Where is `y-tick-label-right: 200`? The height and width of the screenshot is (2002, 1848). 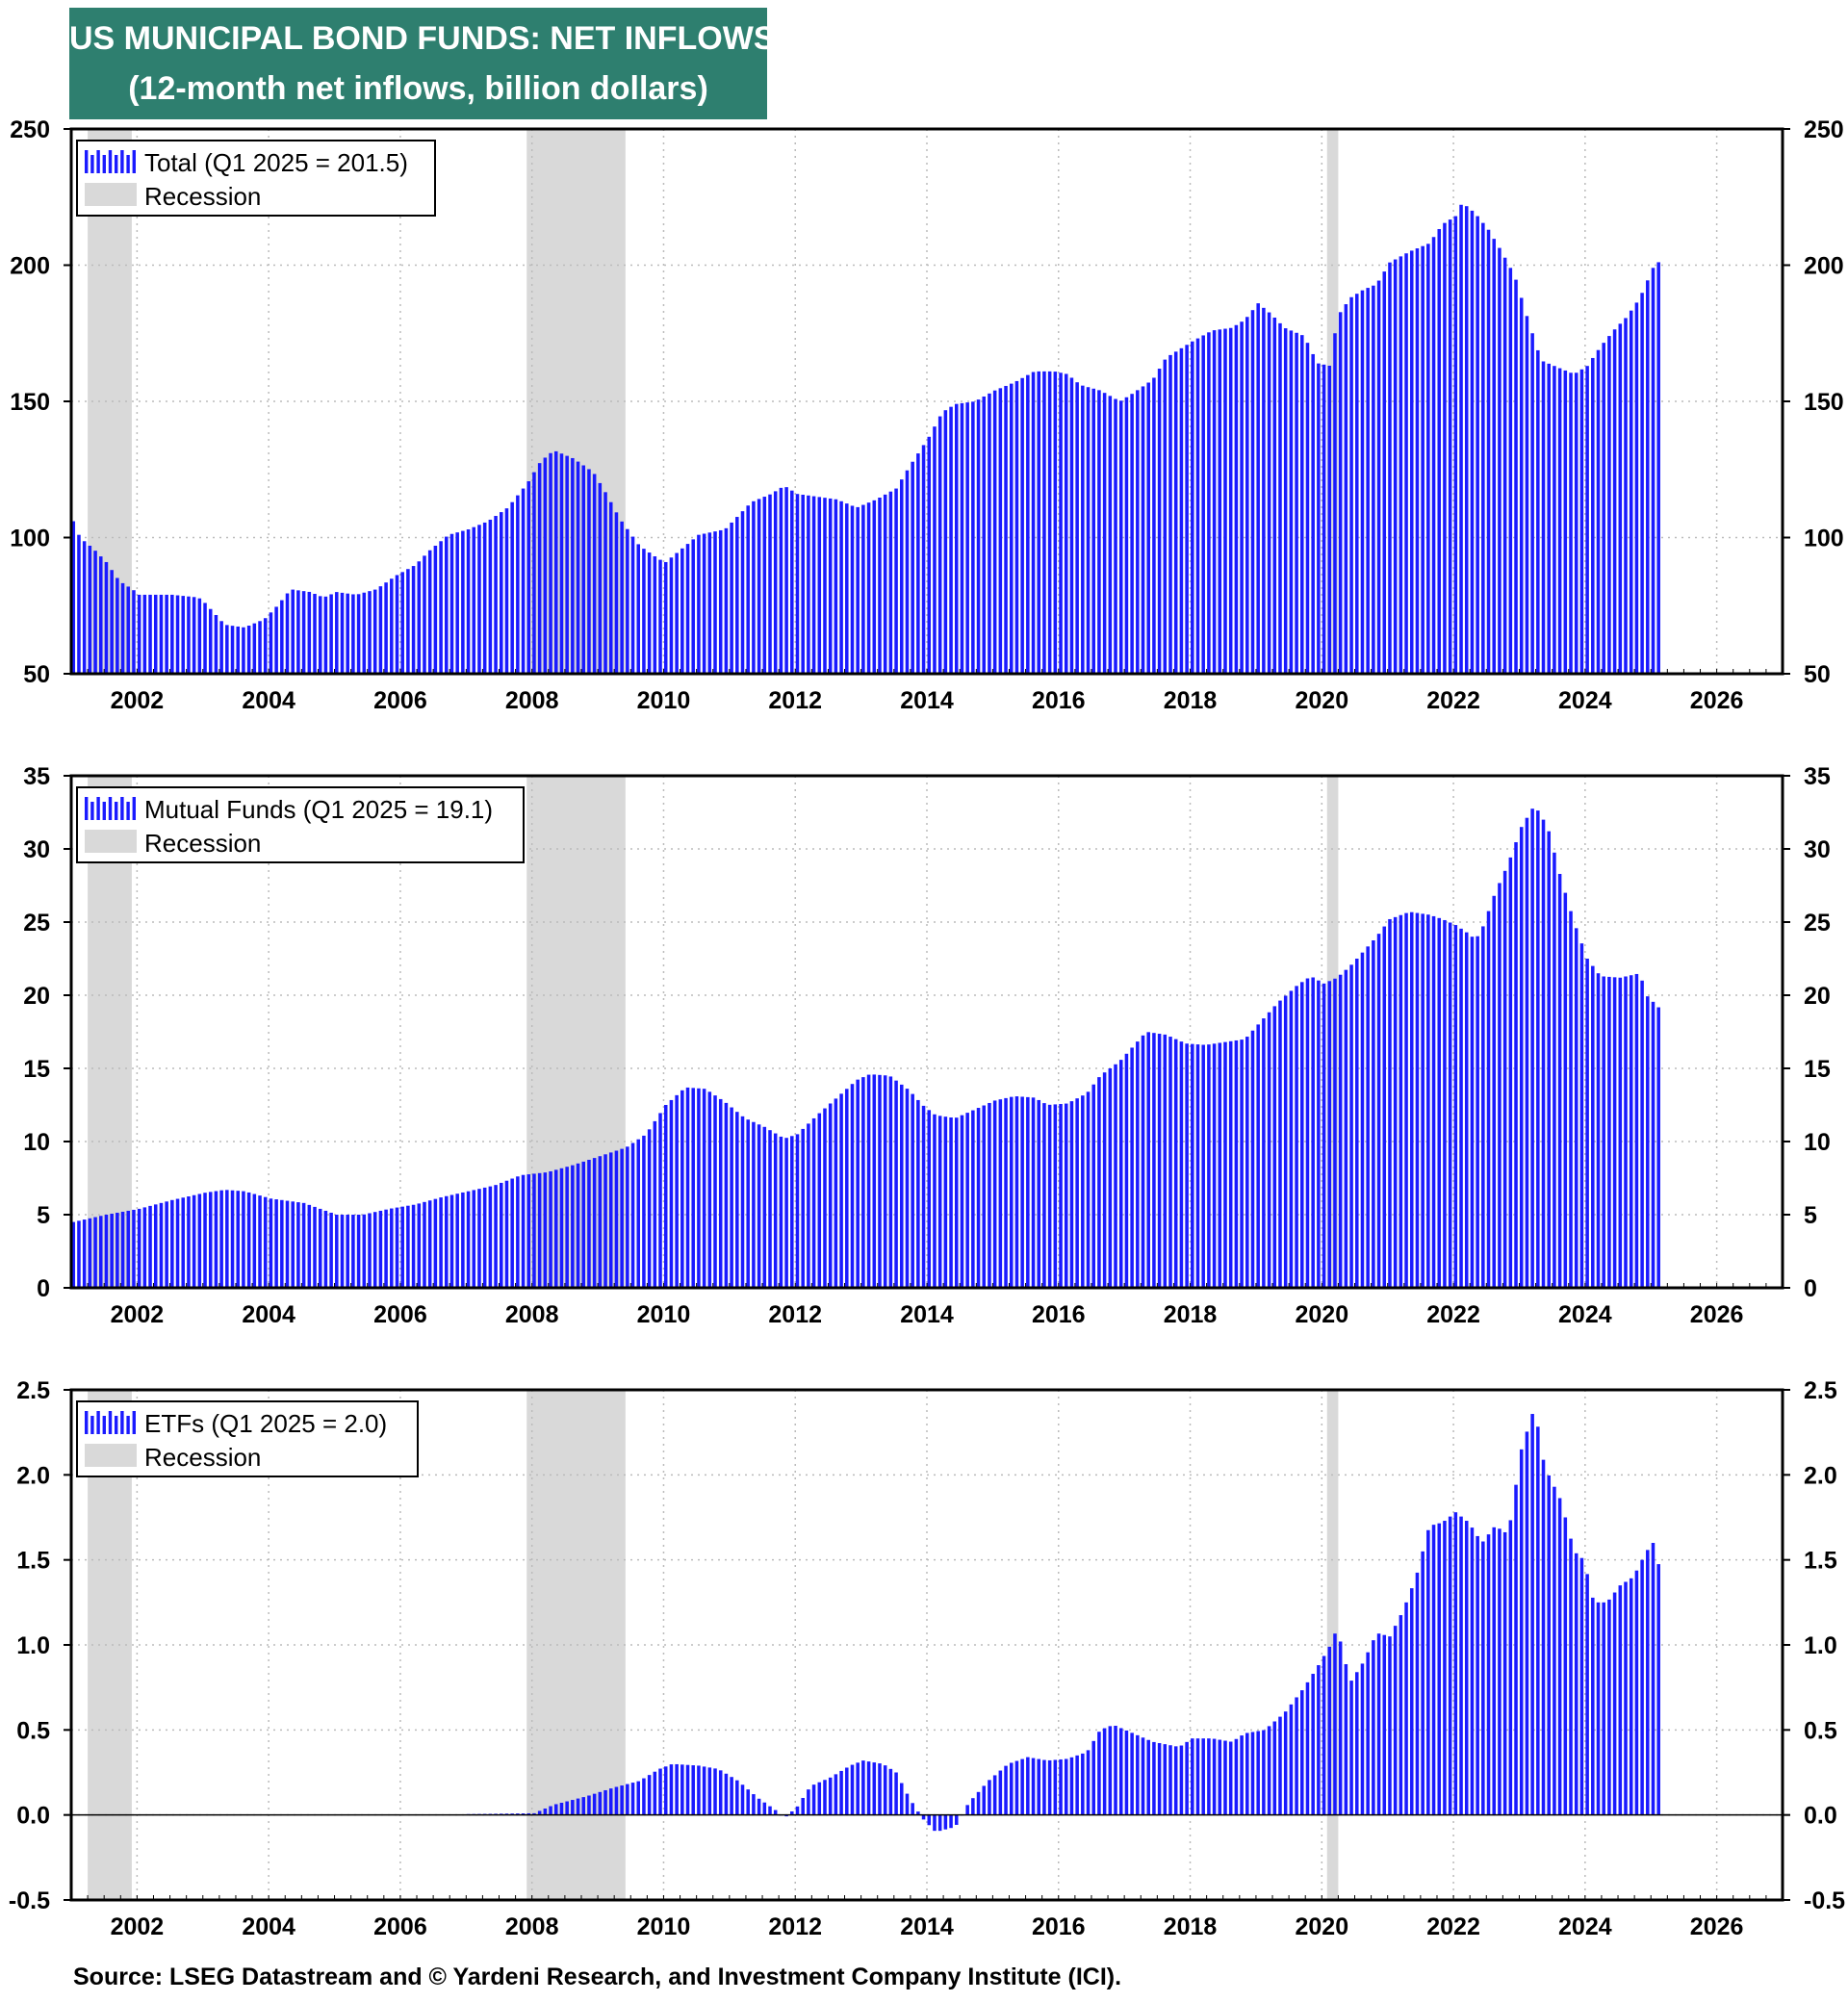
y-tick-label-right: 200 is located at coordinates (1824, 266).